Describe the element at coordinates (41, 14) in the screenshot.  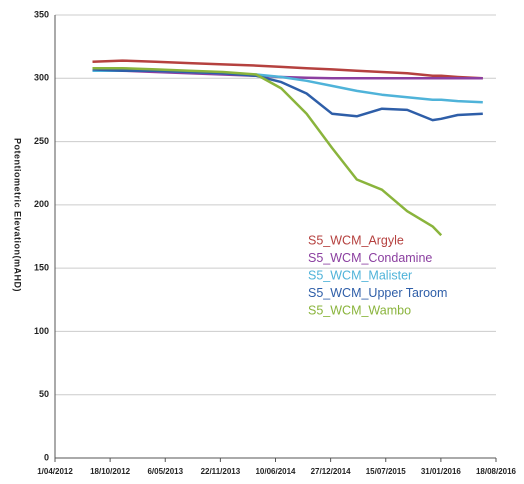
I see `y-tick-label: 350` at that location.